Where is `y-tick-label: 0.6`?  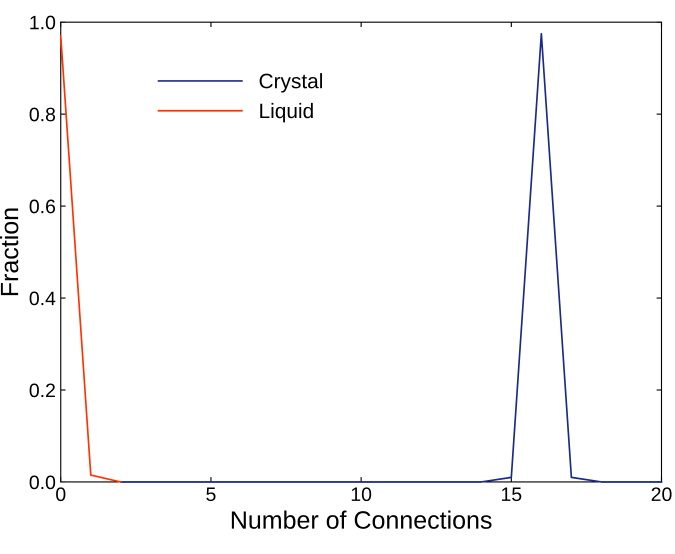
y-tick-label: 0.6 is located at coordinates (43, 207).